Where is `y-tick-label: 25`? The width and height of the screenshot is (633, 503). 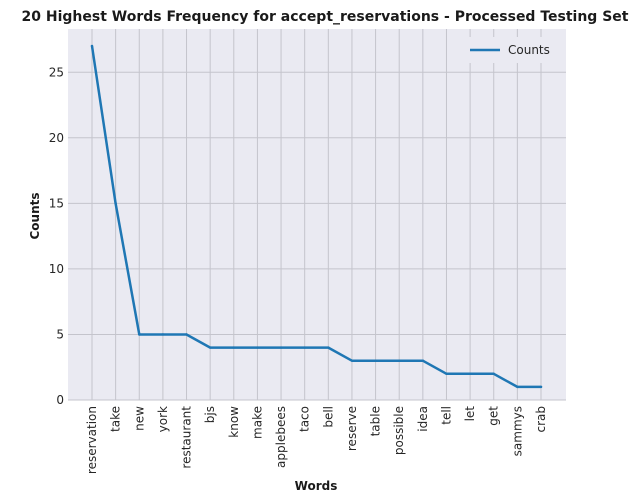 y-tick-label: 25 is located at coordinates (56, 72).